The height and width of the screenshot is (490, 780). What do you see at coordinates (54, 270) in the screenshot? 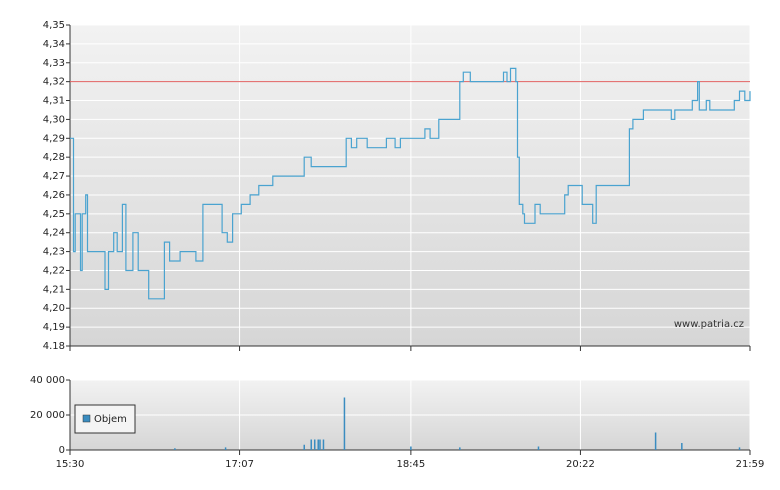
I see `y-tick-label: 4,22` at bounding box center [54, 270].